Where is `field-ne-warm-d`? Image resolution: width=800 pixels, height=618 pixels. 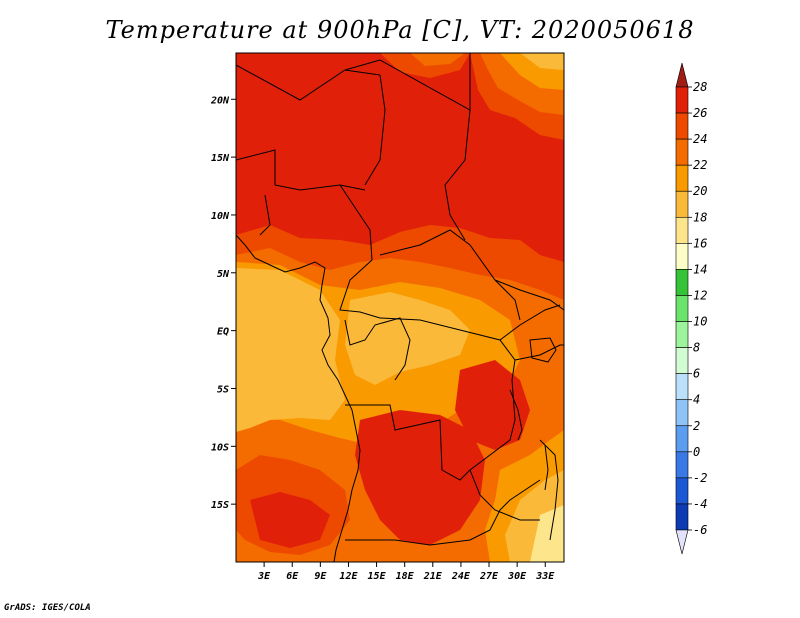
field-ne-warm-d is located at coordinates (542, 61).